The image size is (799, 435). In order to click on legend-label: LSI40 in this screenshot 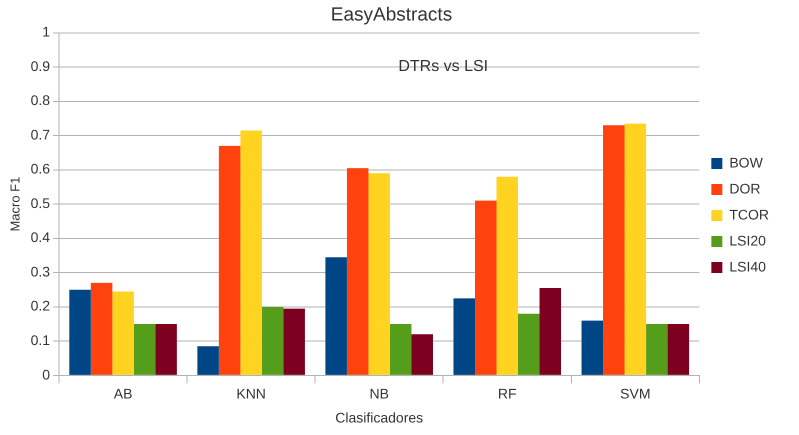, I will do `click(747, 266)`.